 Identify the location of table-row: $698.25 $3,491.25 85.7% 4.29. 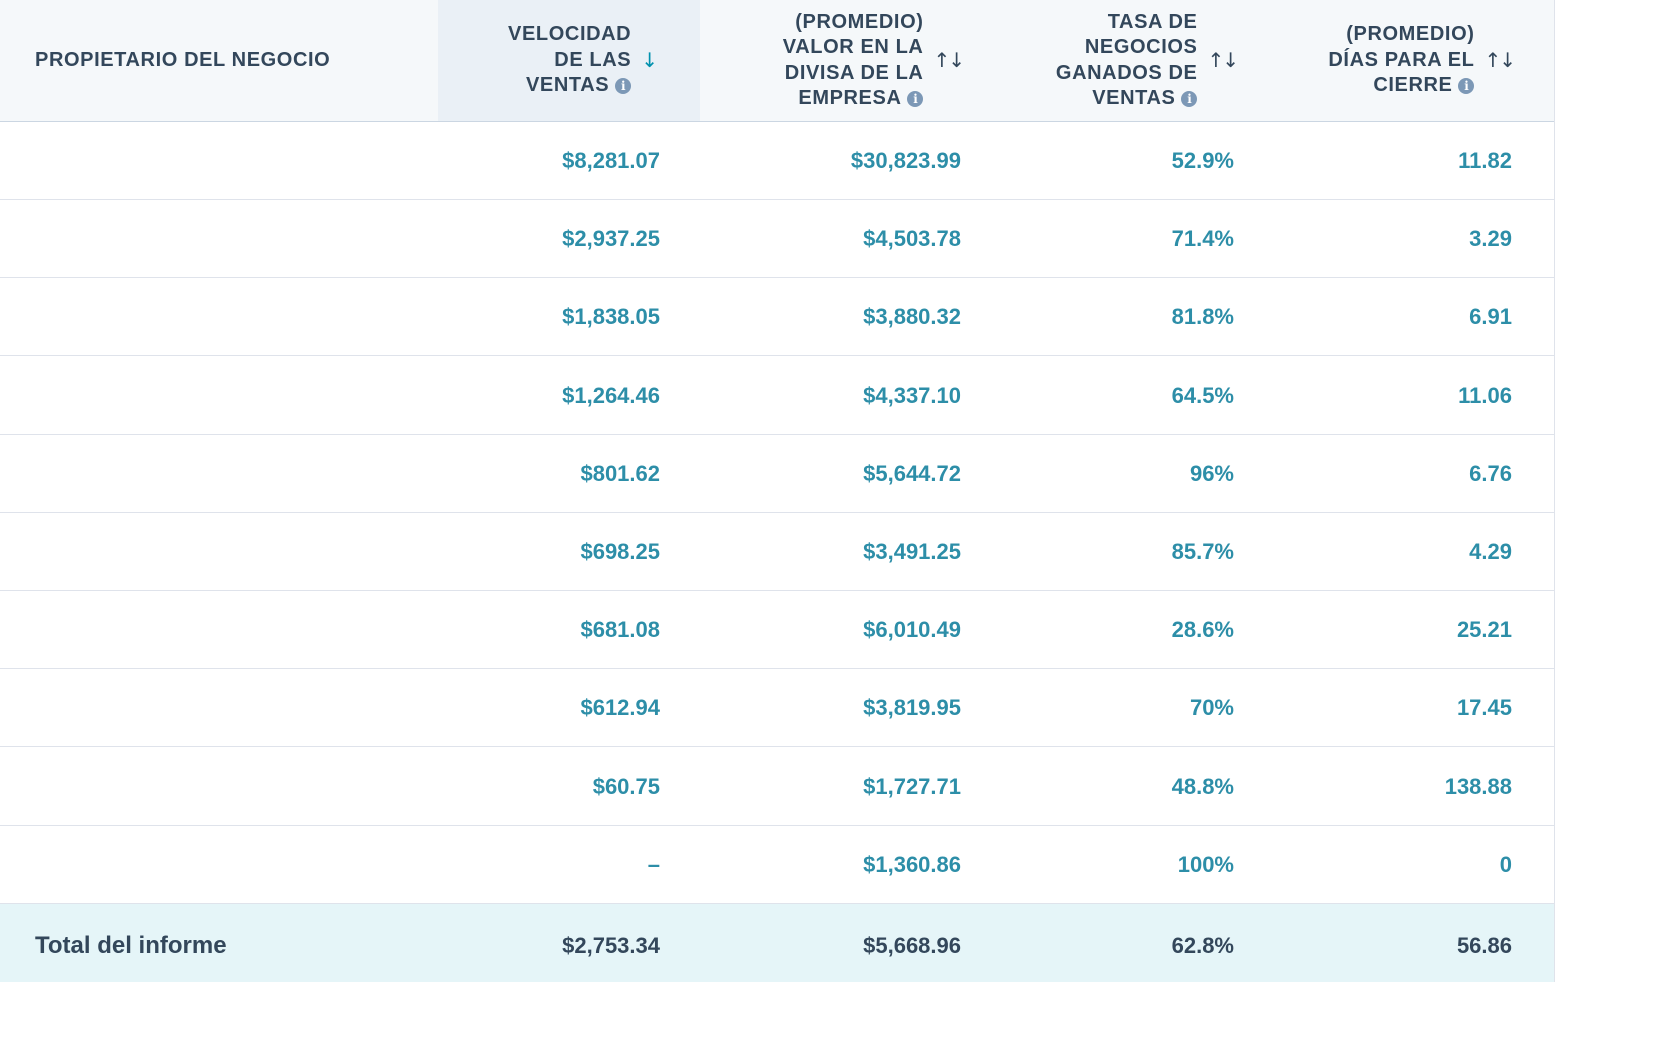
(777, 552).